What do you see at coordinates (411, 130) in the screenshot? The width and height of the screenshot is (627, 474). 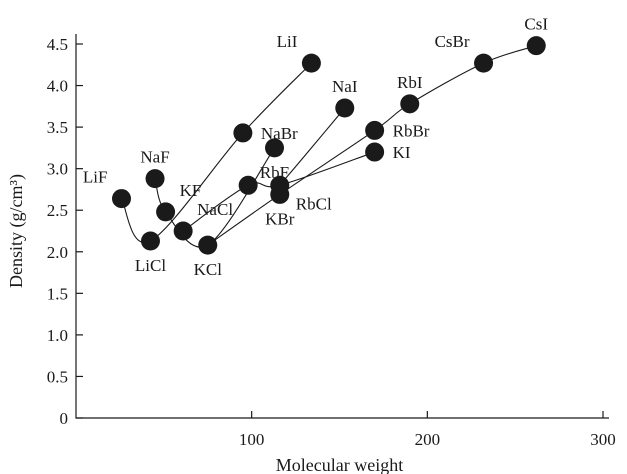 I see `point-label: RbBr` at bounding box center [411, 130].